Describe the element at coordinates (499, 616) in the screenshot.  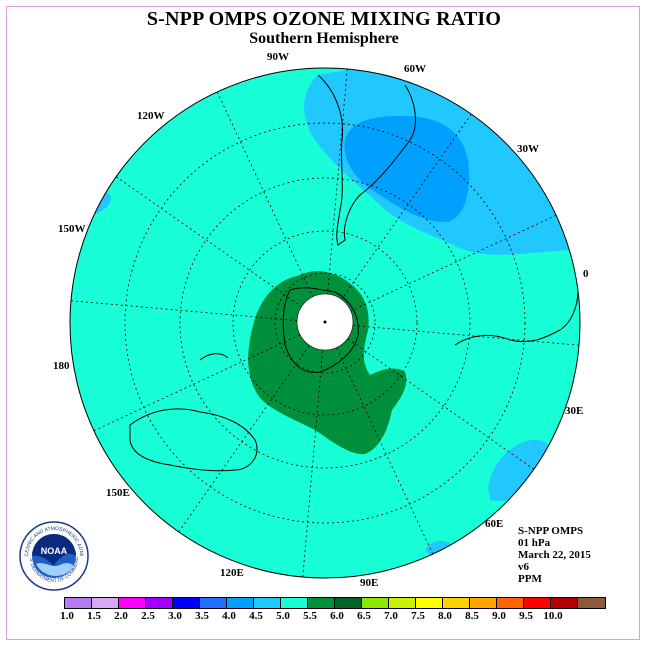
I see `colorbar-tick-label: 9.0` at that location.